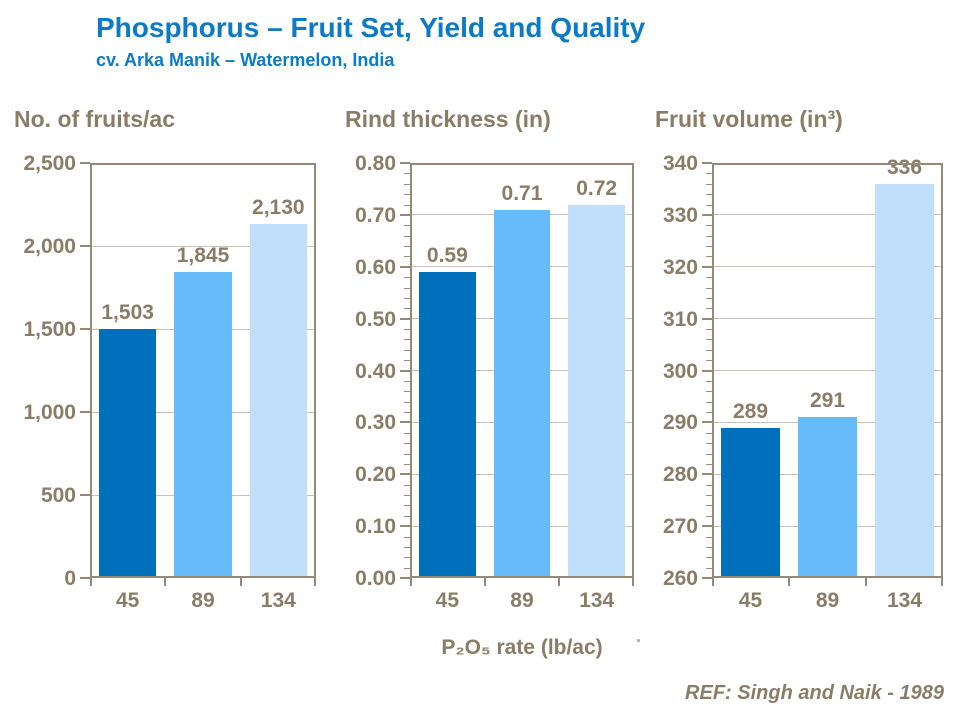 The width and height of the screenshot is (960, 720). I want to click on bar-value-label: 0.59, so click(447, 255).